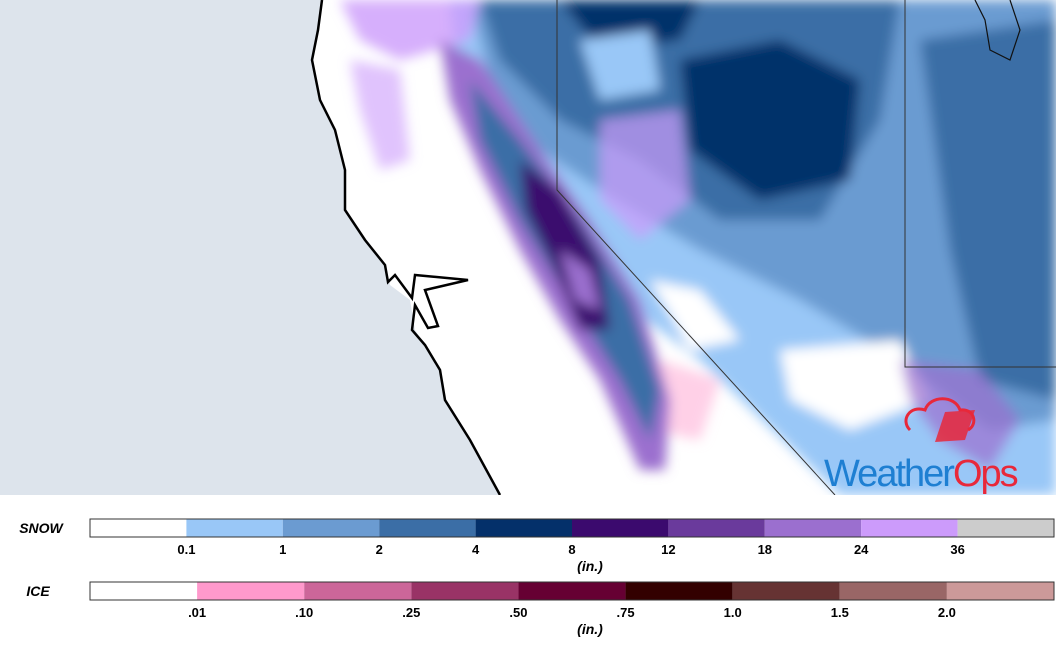  What do you see at coordinates (733, 612) in the screenshot?
I see `tick-label: 1.0` at bounding box center [733, 612].